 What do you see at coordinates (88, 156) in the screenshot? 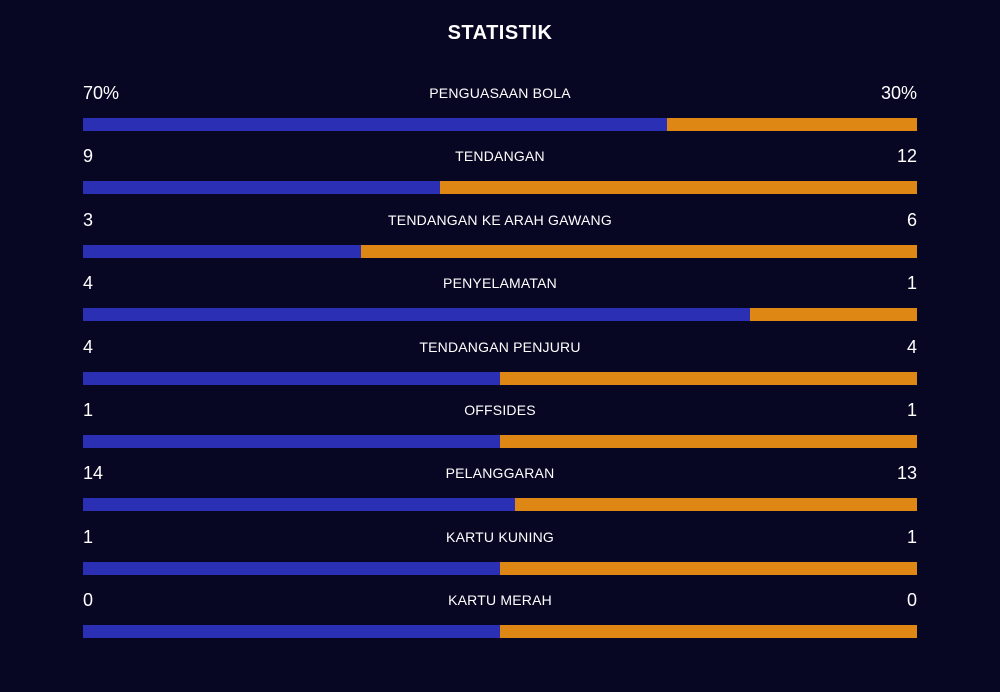
I see `home-value: 9` at bounding box center [88, 156].